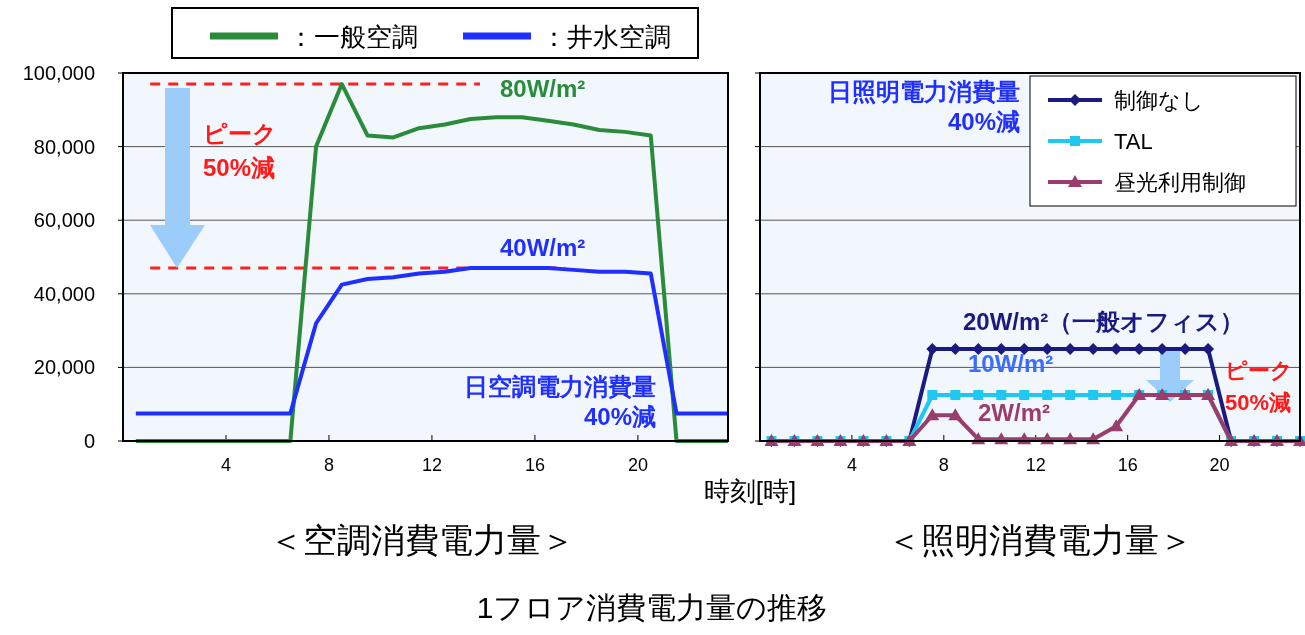 Image resolution: width=1305 pixels, height=635 pixels. I want to click on x-axis-title: 時刻[時], so click(750, 491).